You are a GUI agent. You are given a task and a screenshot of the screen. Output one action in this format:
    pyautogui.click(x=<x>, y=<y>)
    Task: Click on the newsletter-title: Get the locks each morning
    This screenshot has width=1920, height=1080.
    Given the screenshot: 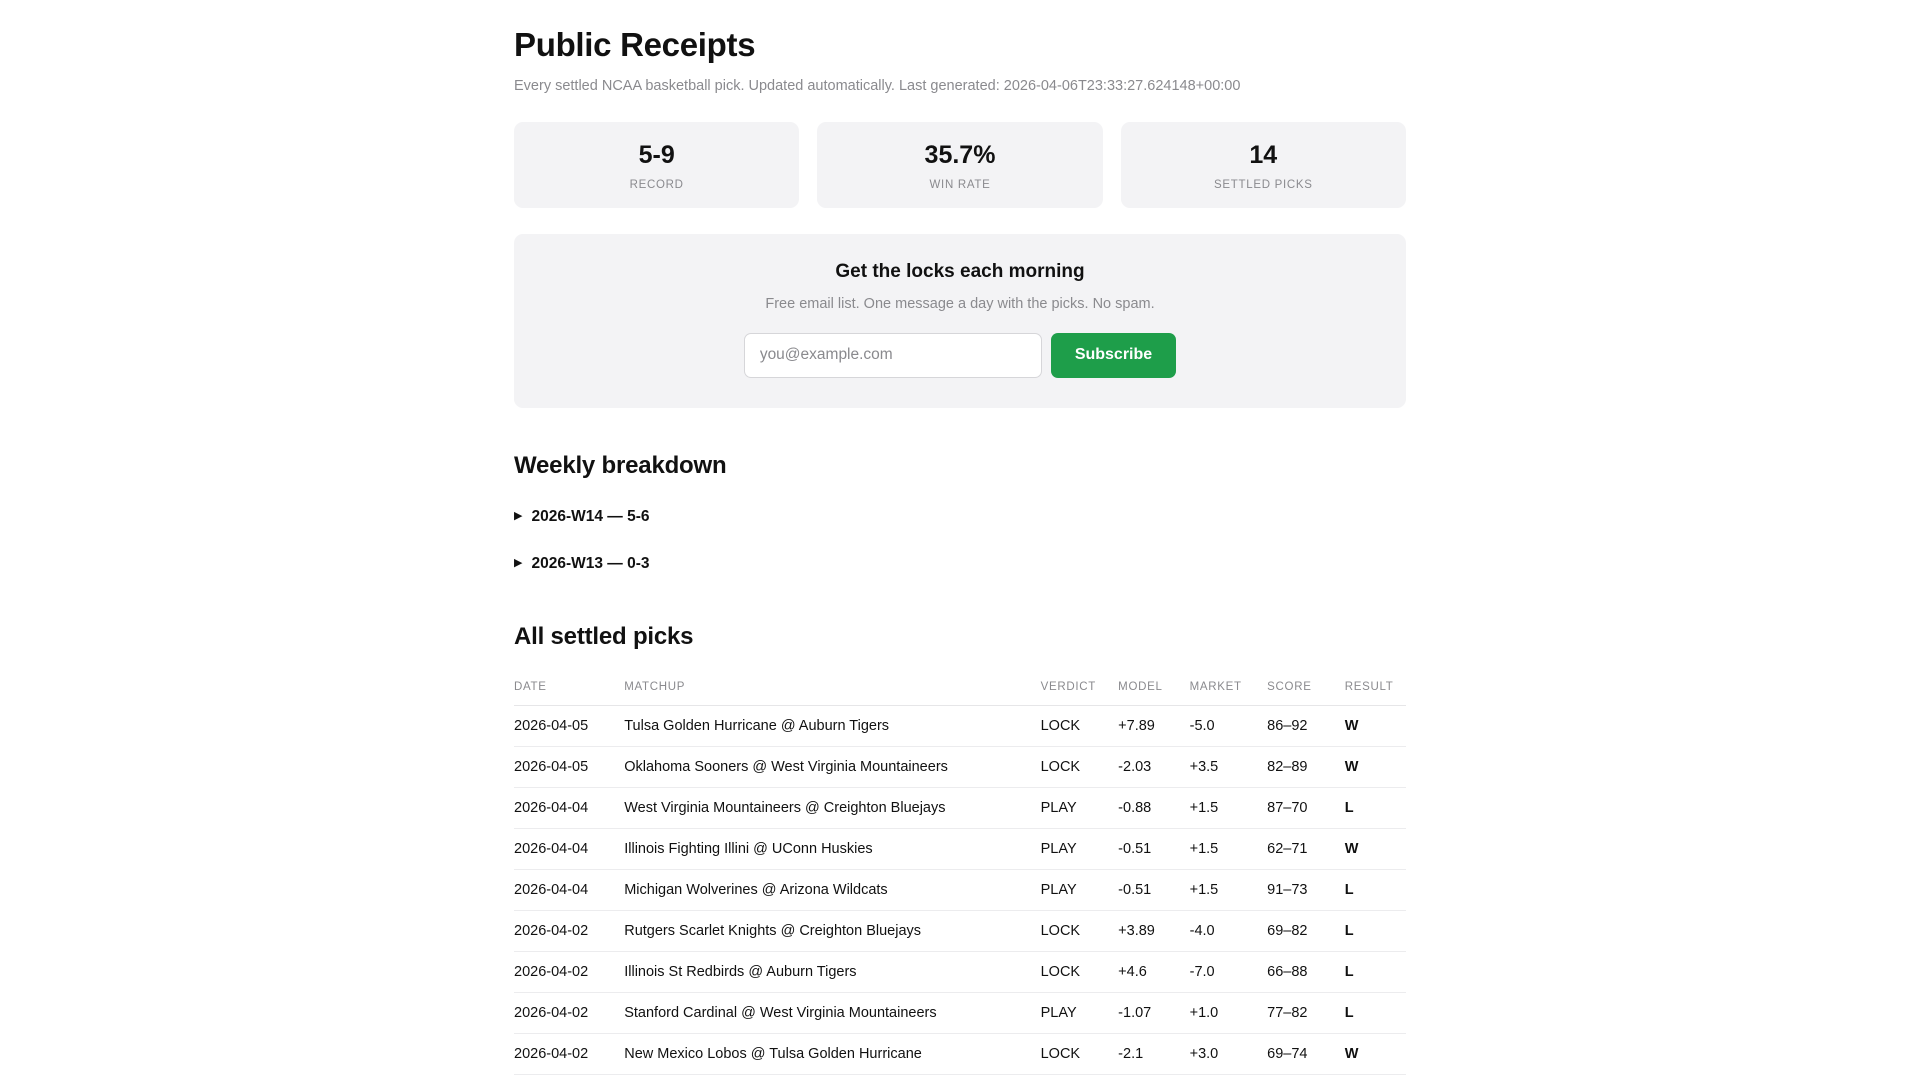 What is the action you would take?
    pyautogui.click(x=960, y=271)
    